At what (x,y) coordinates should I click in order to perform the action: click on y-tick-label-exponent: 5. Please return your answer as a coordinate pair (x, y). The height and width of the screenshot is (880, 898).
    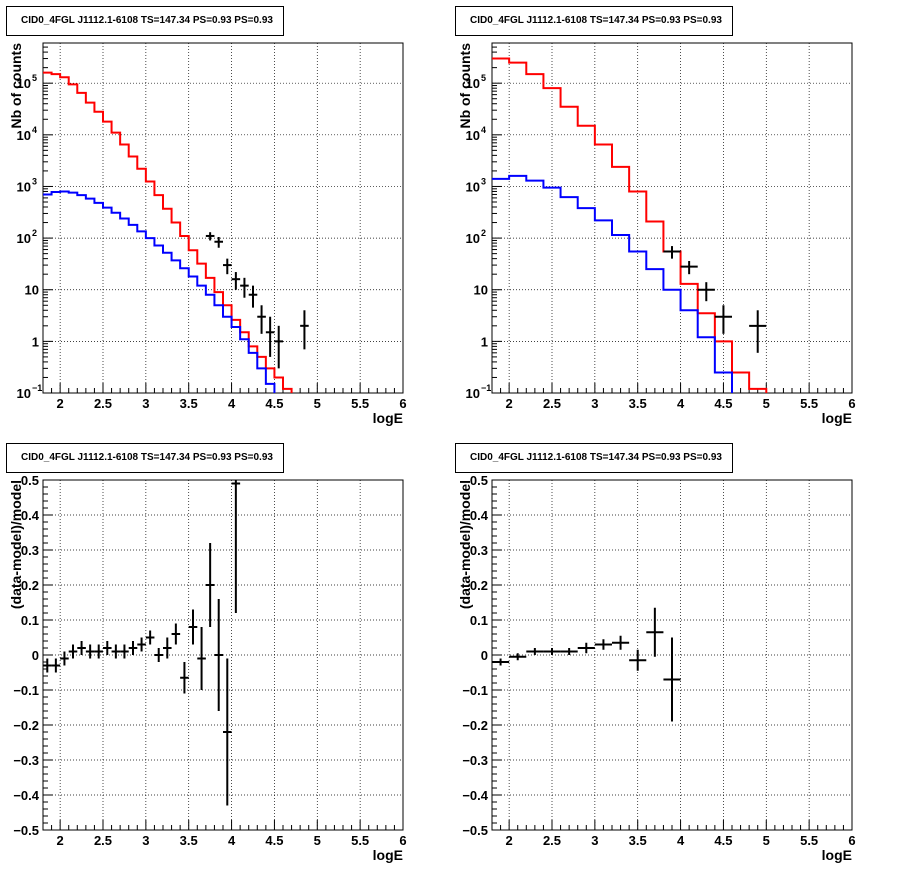
    Looking at the image, I should click on (483, 78).